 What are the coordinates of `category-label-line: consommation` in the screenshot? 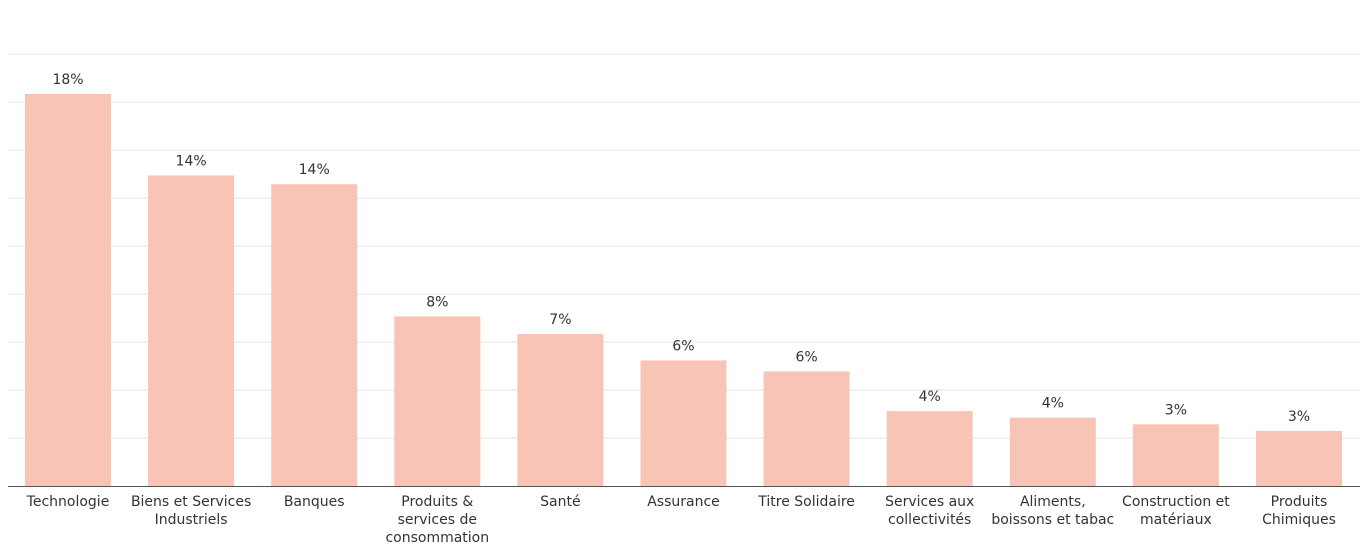 It's located at (437, 538).